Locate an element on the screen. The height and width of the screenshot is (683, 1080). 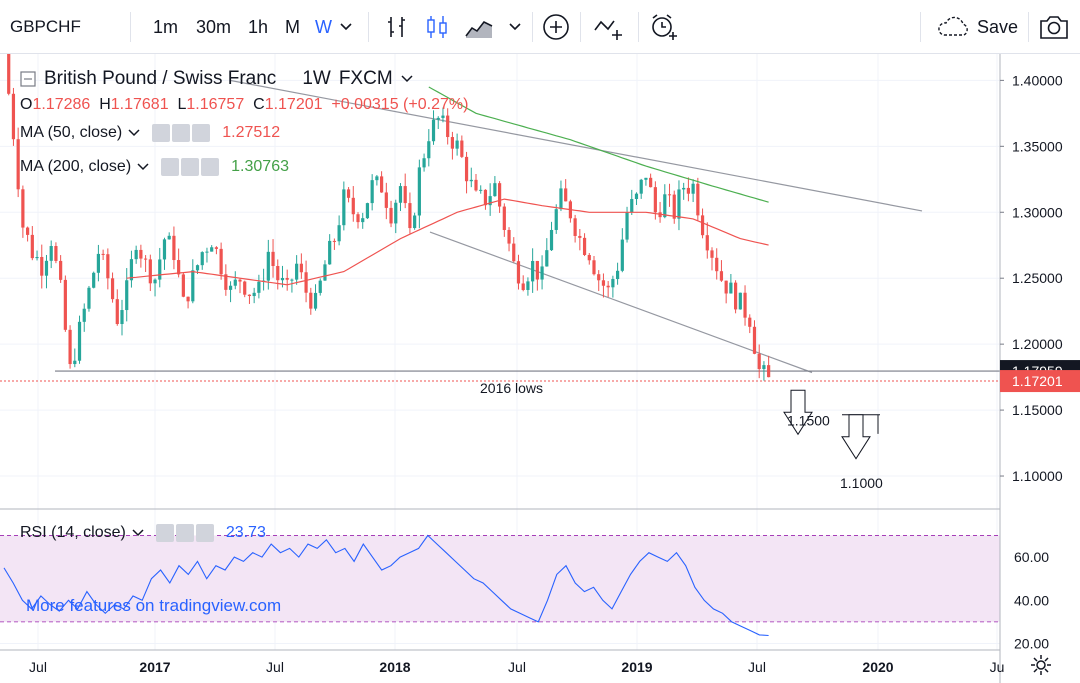
compare-button is located at coordinates (556, 27).